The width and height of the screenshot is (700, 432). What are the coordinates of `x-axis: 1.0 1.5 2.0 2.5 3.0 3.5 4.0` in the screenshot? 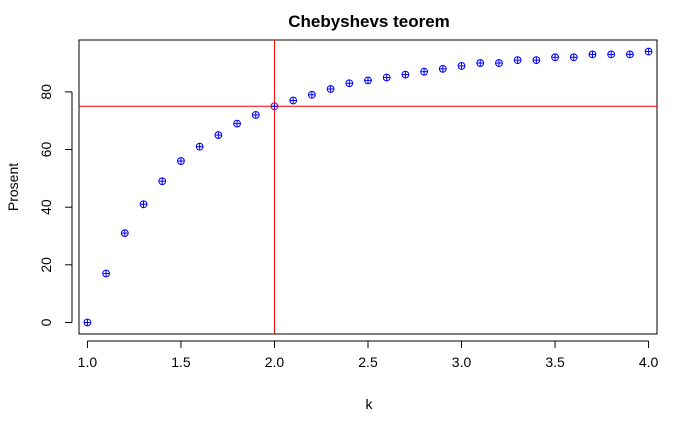 It's located at (368, 355).